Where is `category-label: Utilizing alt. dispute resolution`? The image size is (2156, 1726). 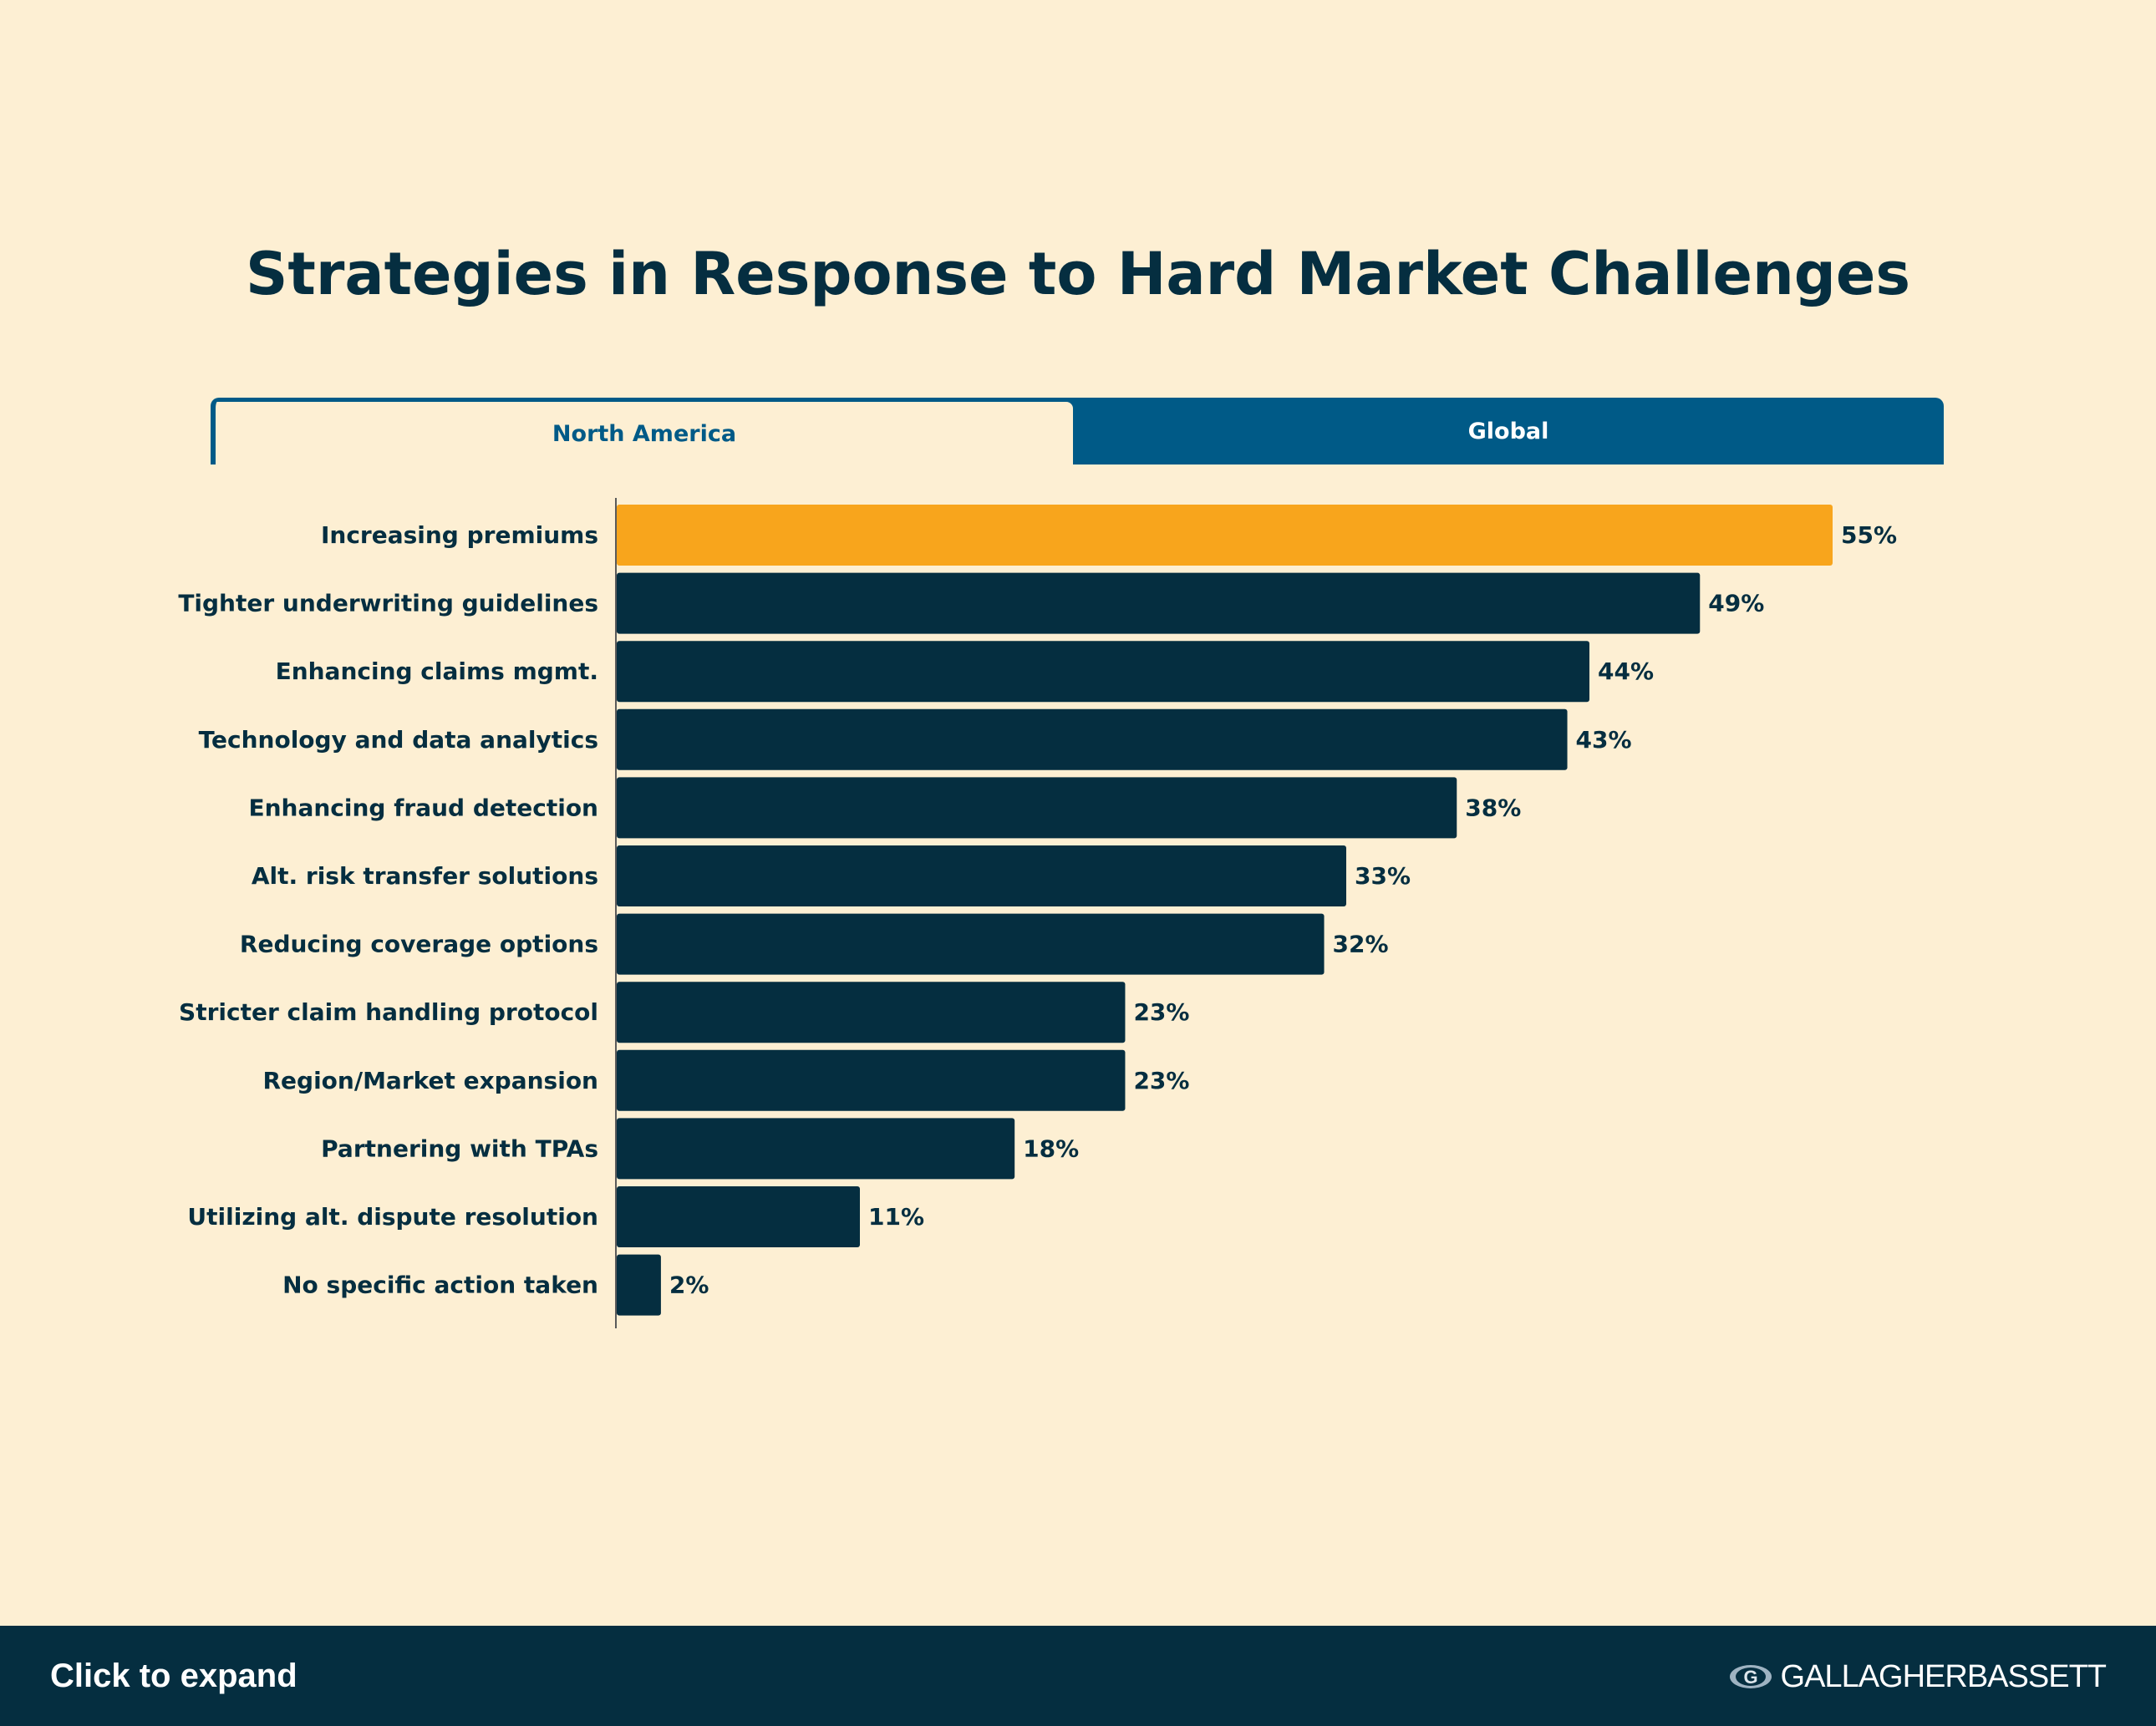
category-label: Utilizing alt. dispute resolution is located at coordinates (392, 1217).